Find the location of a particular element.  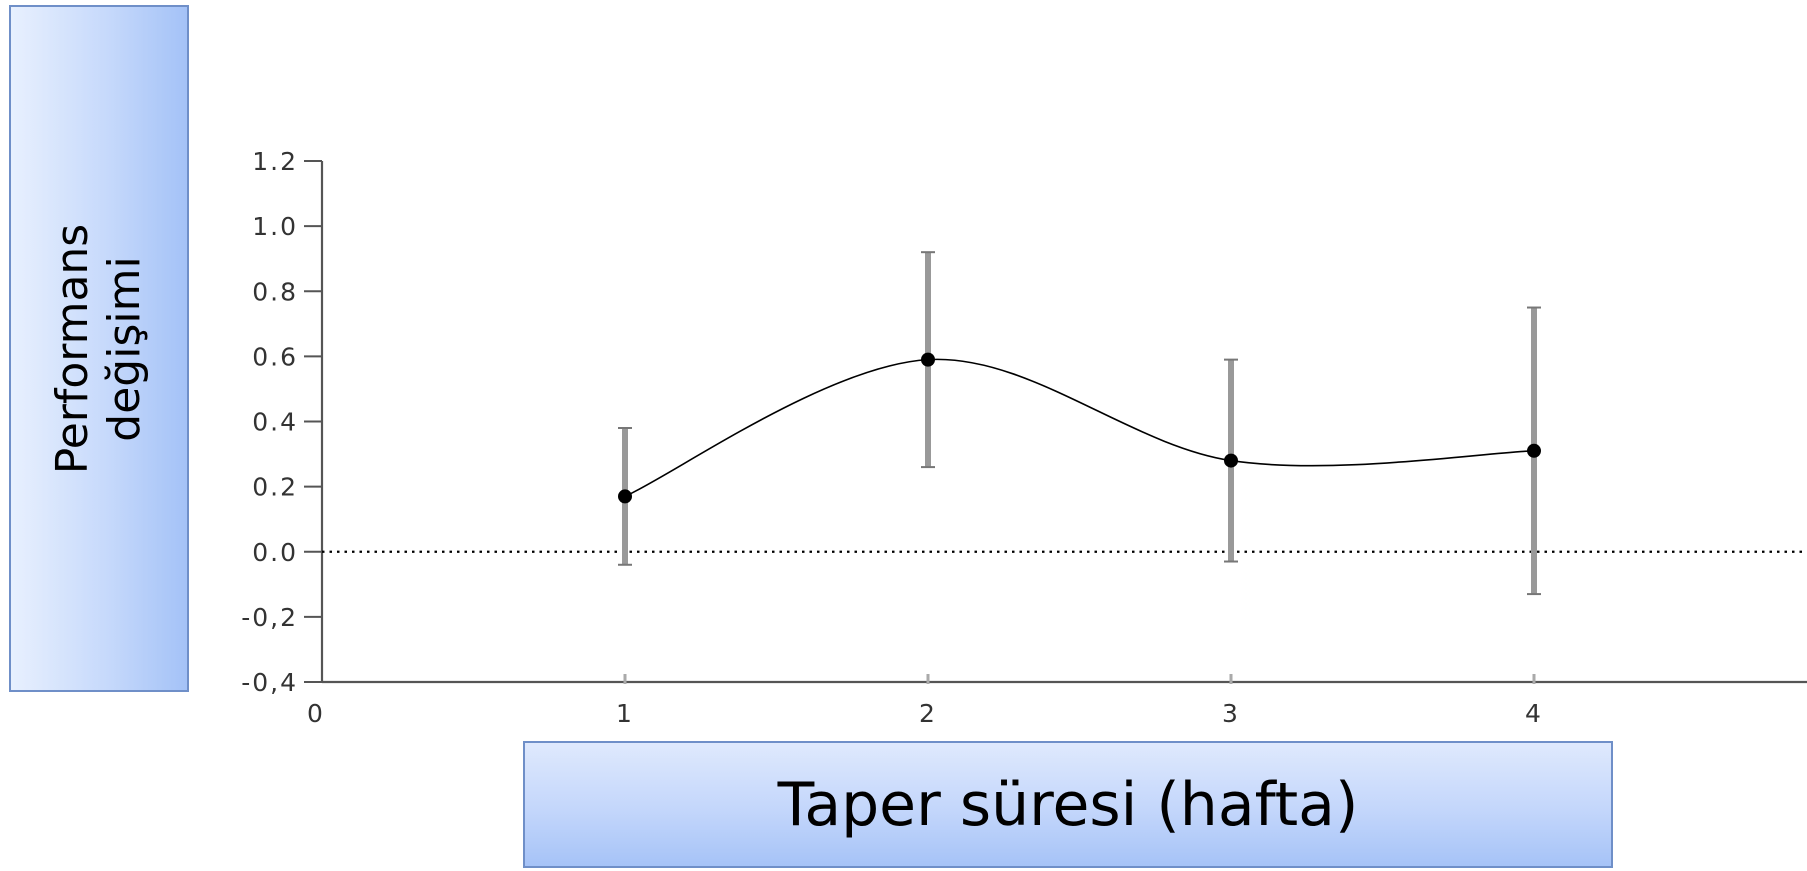

x-tick-label: 0 is located at coordinates (316, 713).